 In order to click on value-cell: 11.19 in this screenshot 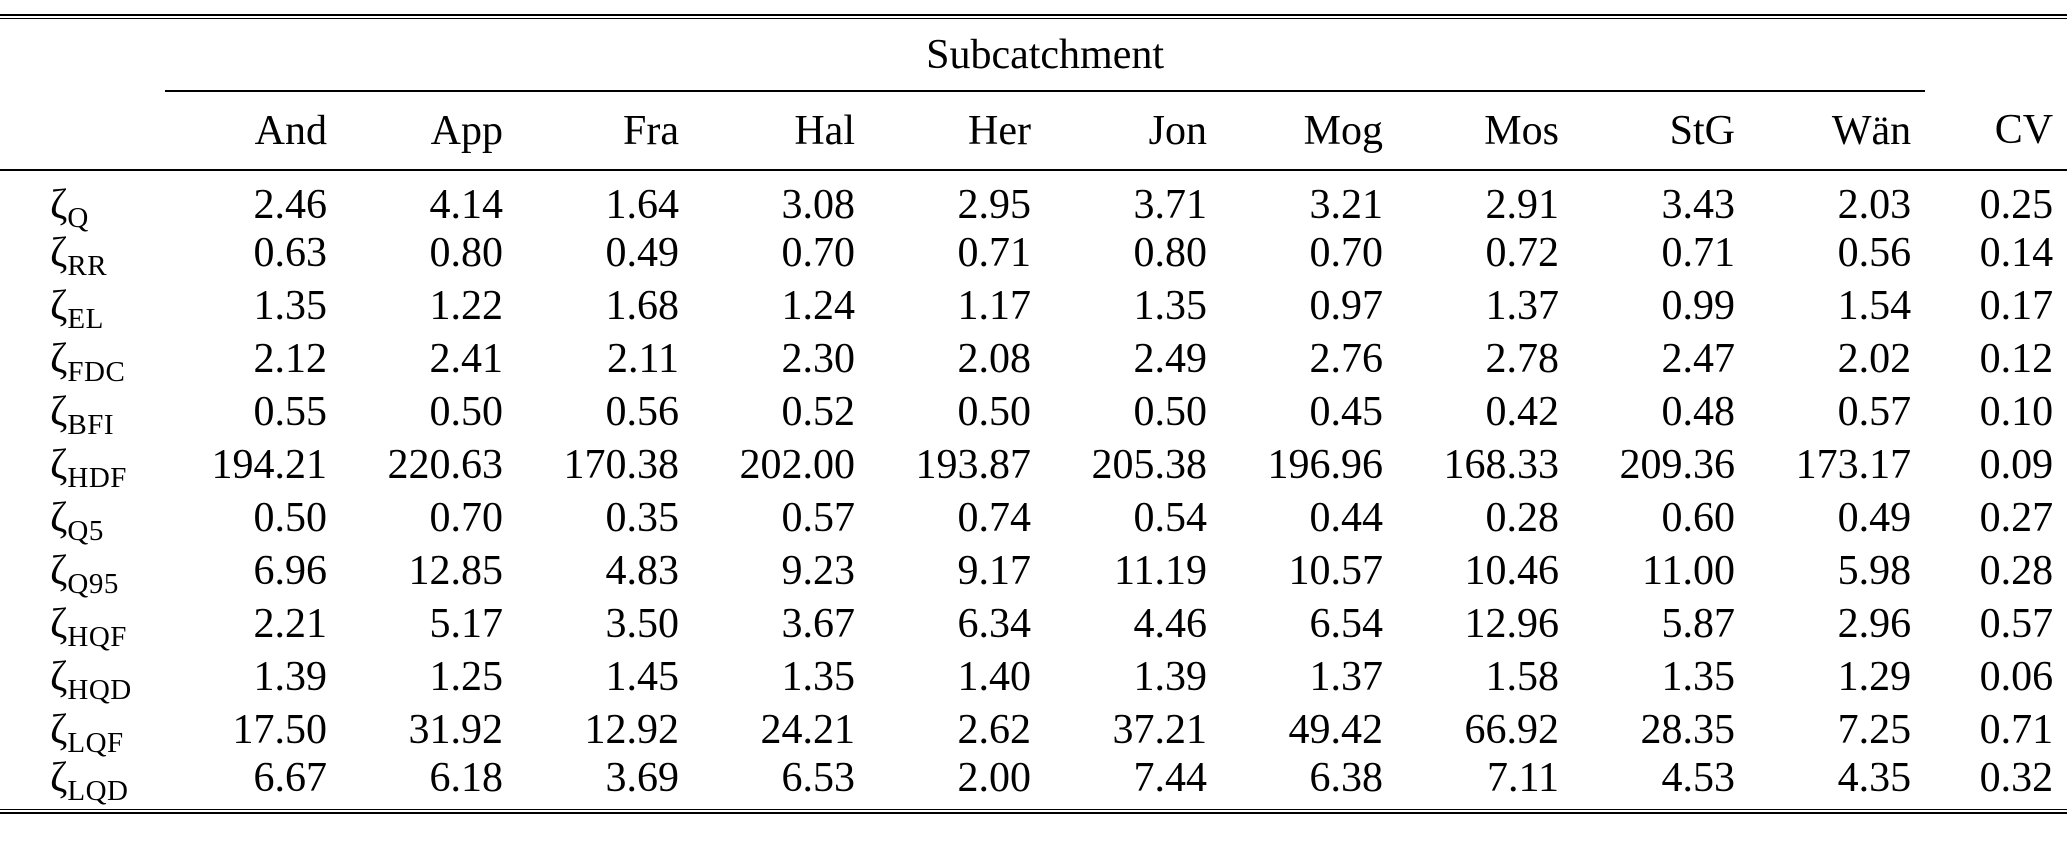, I will do `click(1160, 570)`.